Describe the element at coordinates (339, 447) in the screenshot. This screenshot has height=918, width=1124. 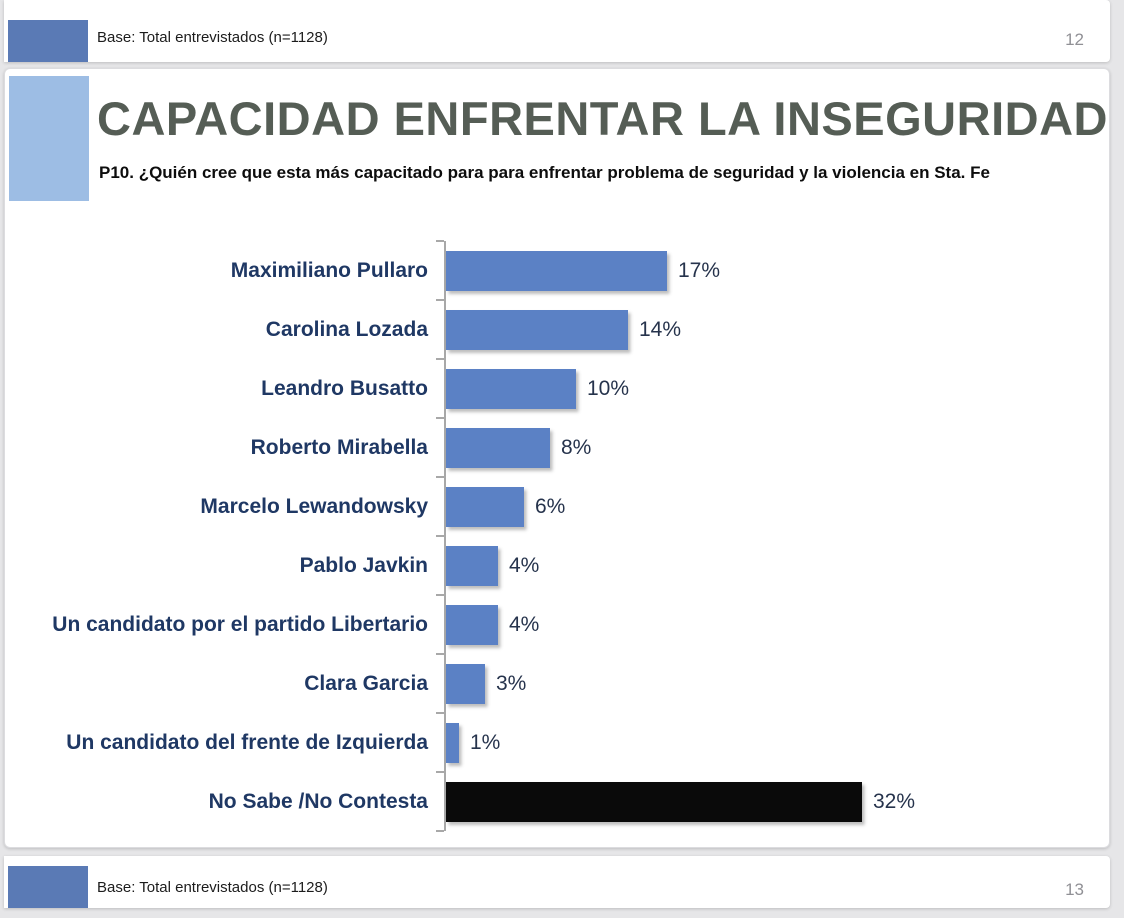
I see `category-label: Roberto Mirabella` at that location.